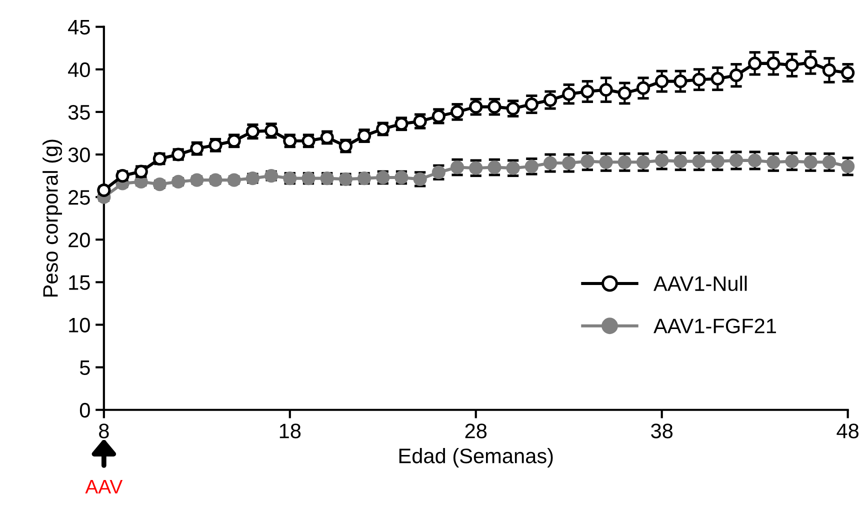 Image resolution: width=866 pixels, height=506 pixels. Describe the element at coordinates (662, 431) in the screenshot. I see `x-tick-label: 38` at that location.